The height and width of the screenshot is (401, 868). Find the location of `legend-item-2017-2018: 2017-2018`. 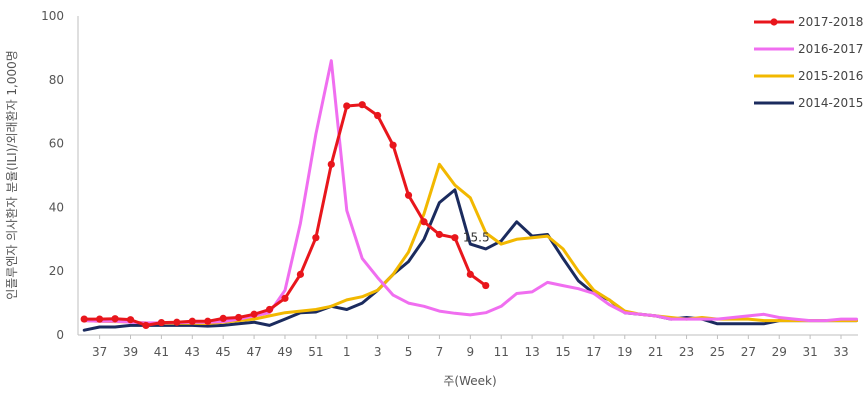

legend-item-2017-2018: 2017-2018 is located at coordinates (808, 22).